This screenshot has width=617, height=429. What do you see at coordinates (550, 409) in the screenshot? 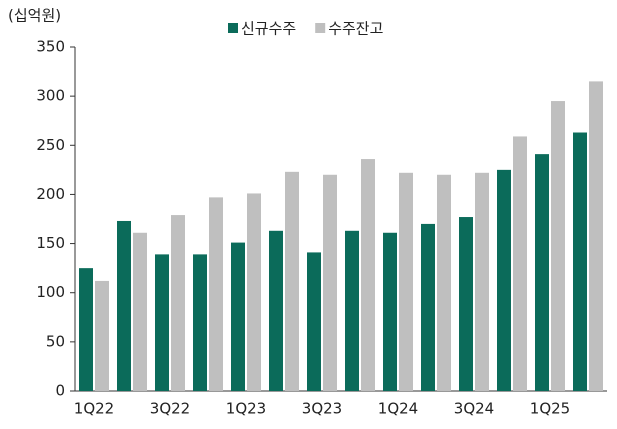
I see `x-tick-label: 1Q25` at bounding box center [550, 409].